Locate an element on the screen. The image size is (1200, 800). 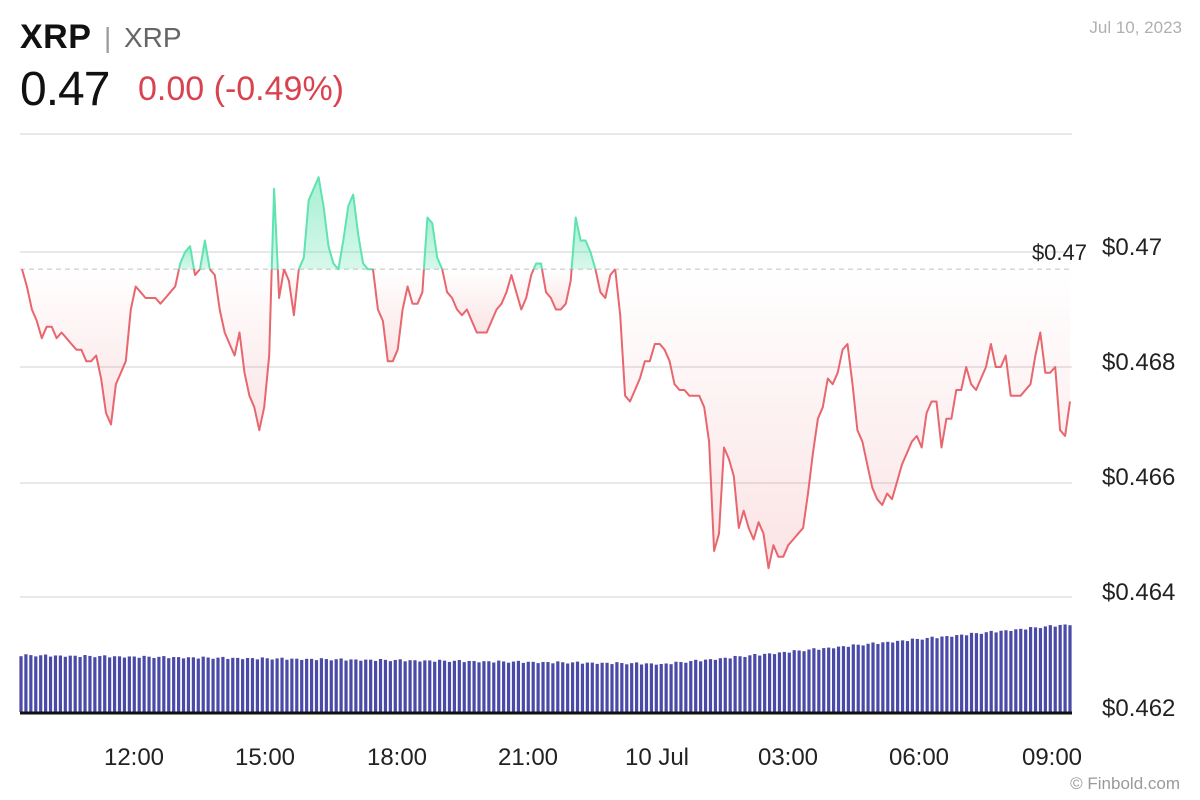
area-below-reference is located at coordinates (488, 301).